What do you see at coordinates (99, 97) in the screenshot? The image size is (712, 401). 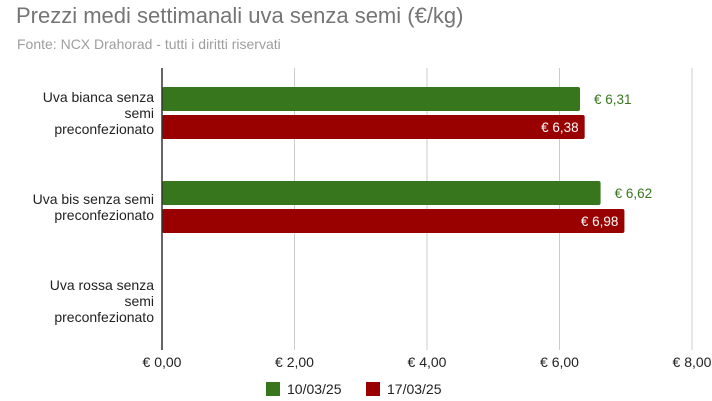 I see `category-label: Uva bianca senza` at bounding box center [99, 97].